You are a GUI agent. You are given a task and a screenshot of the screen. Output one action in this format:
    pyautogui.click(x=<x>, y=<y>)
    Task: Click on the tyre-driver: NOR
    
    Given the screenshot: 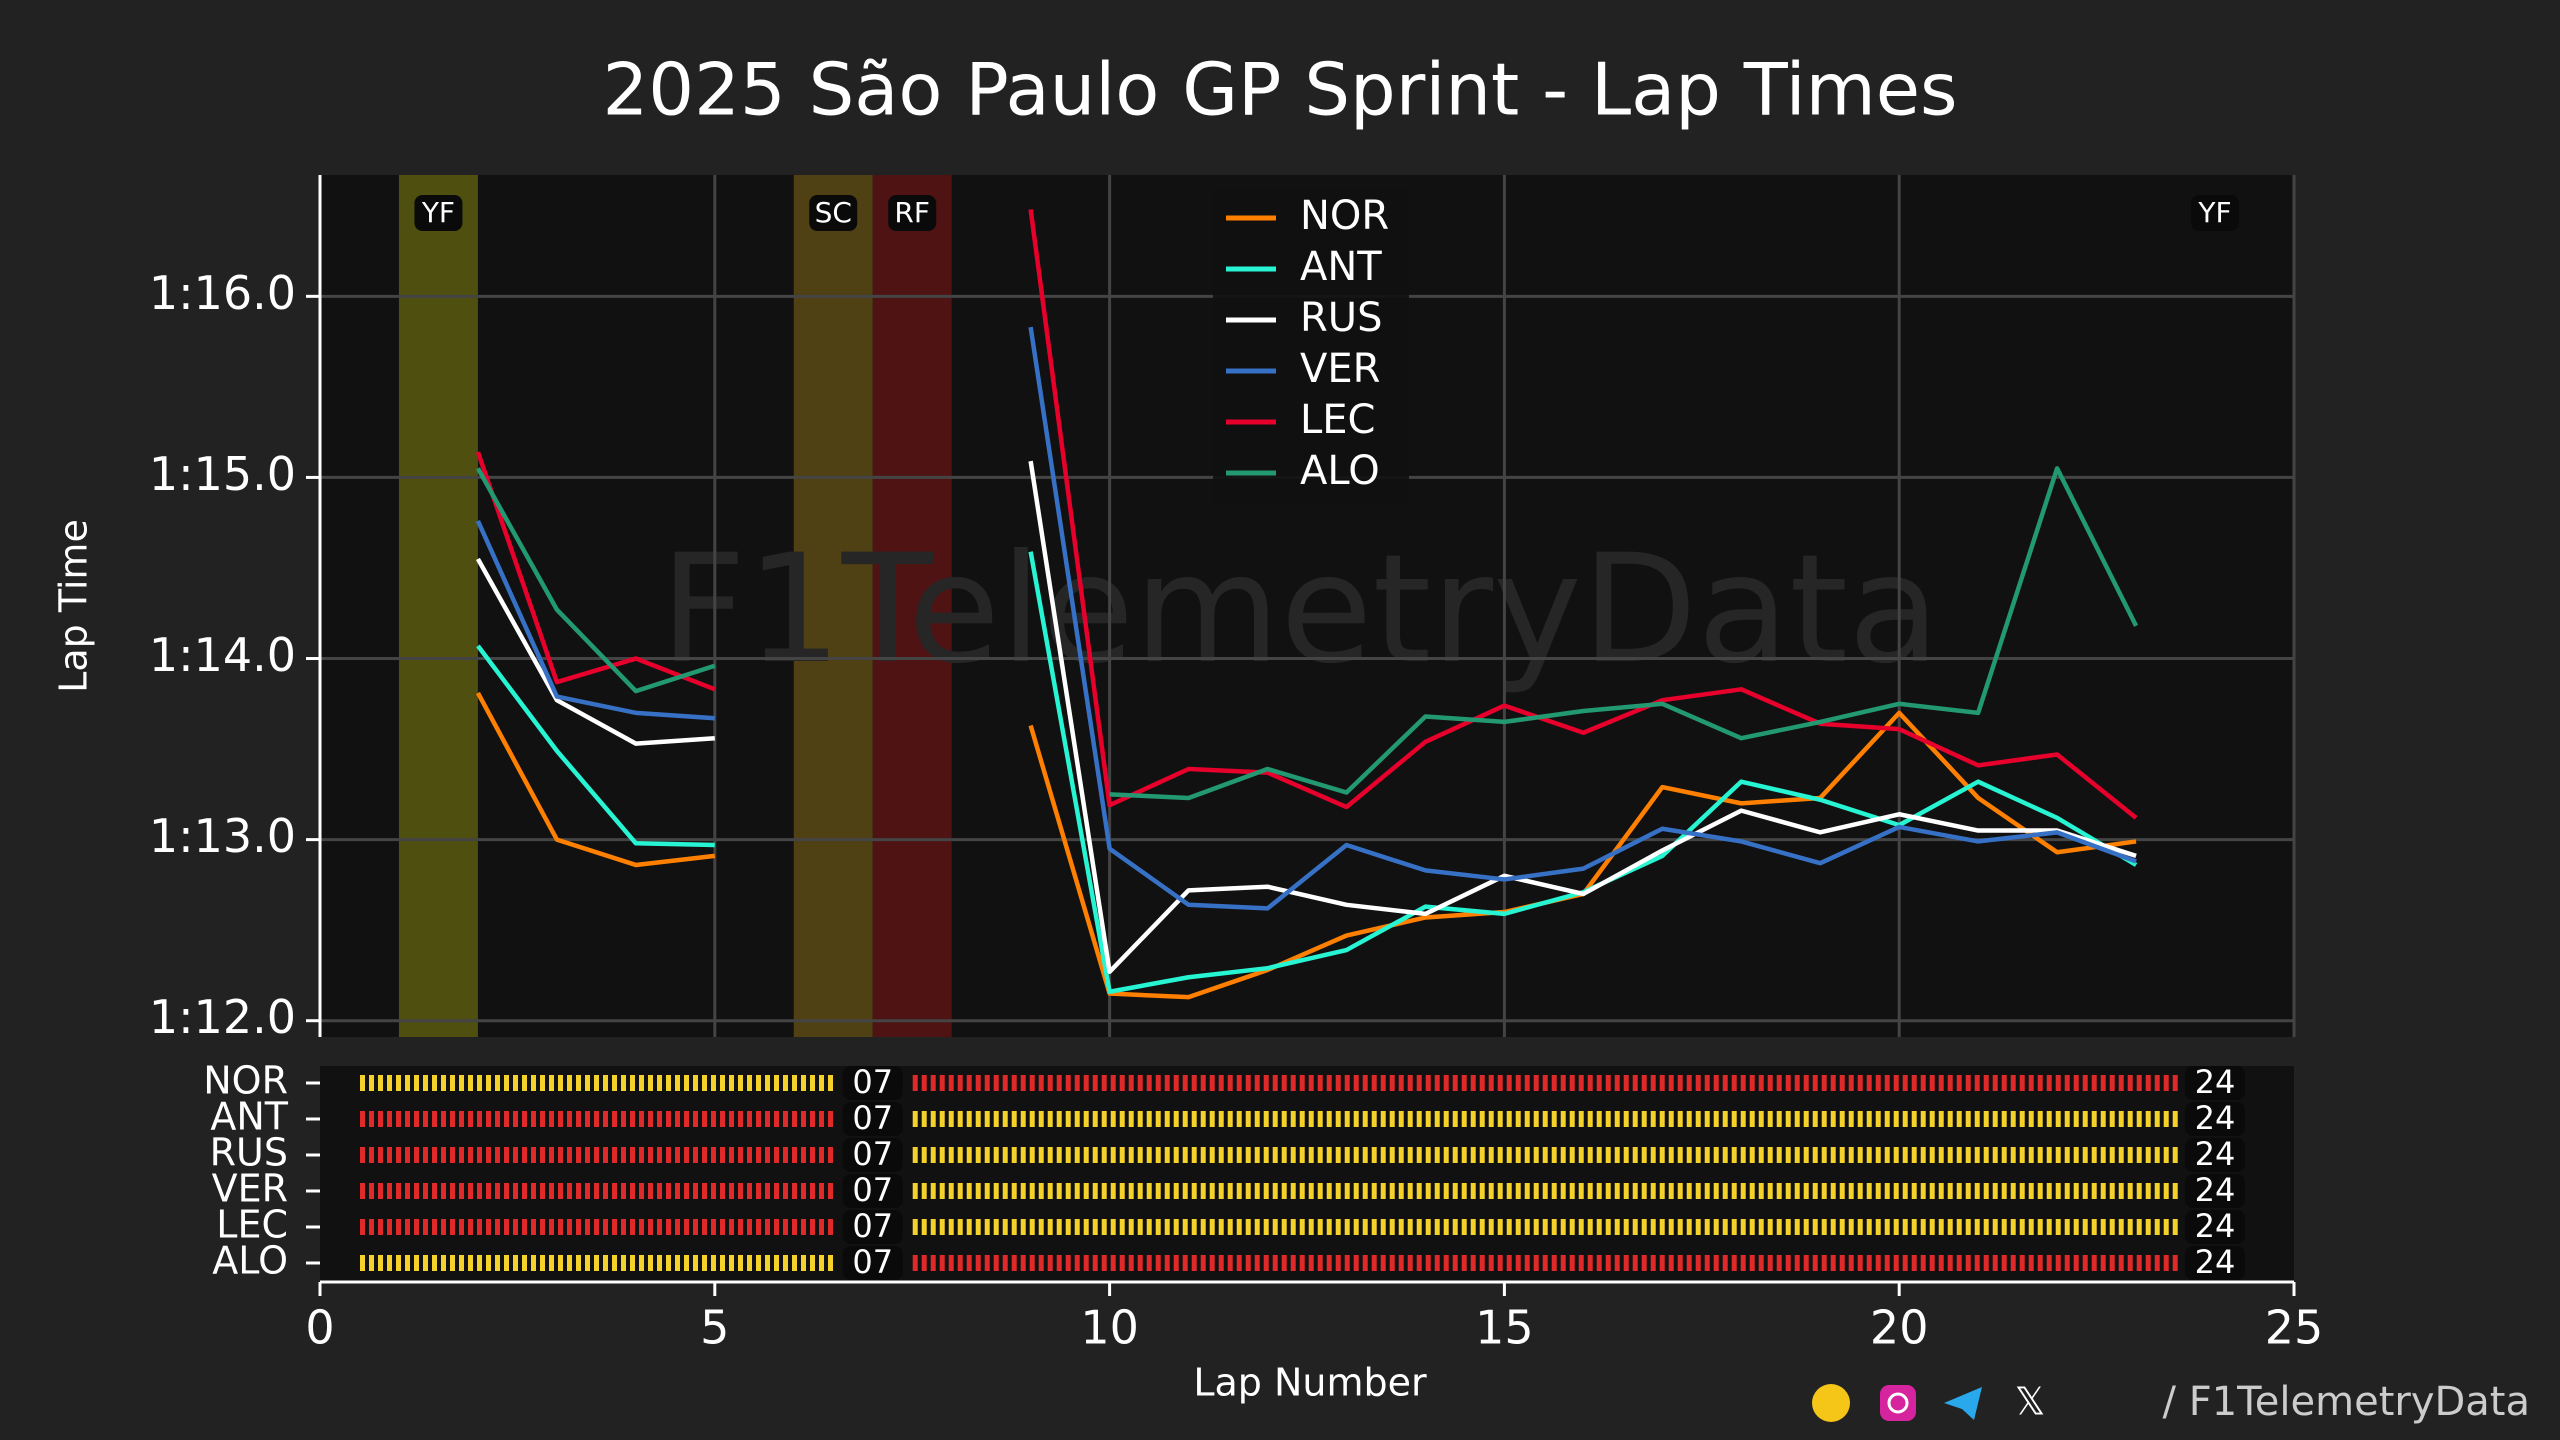 What is the action you would take?
    pyautogui.click(x=245, y=1081)
    